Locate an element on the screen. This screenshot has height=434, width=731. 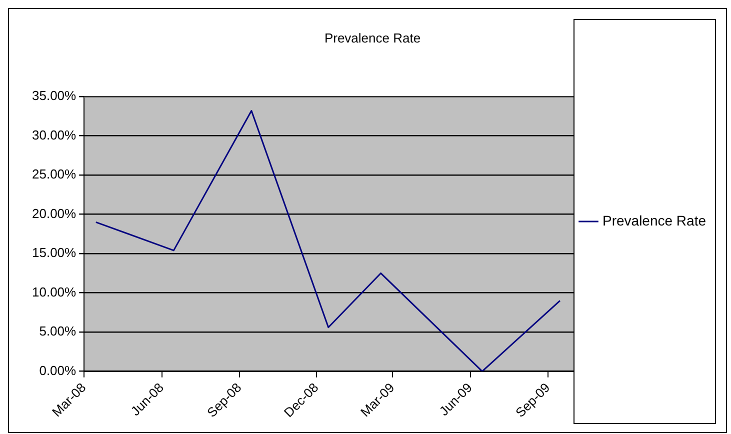
y-tick-label: 0.00% is located at coordinates (58, 370).